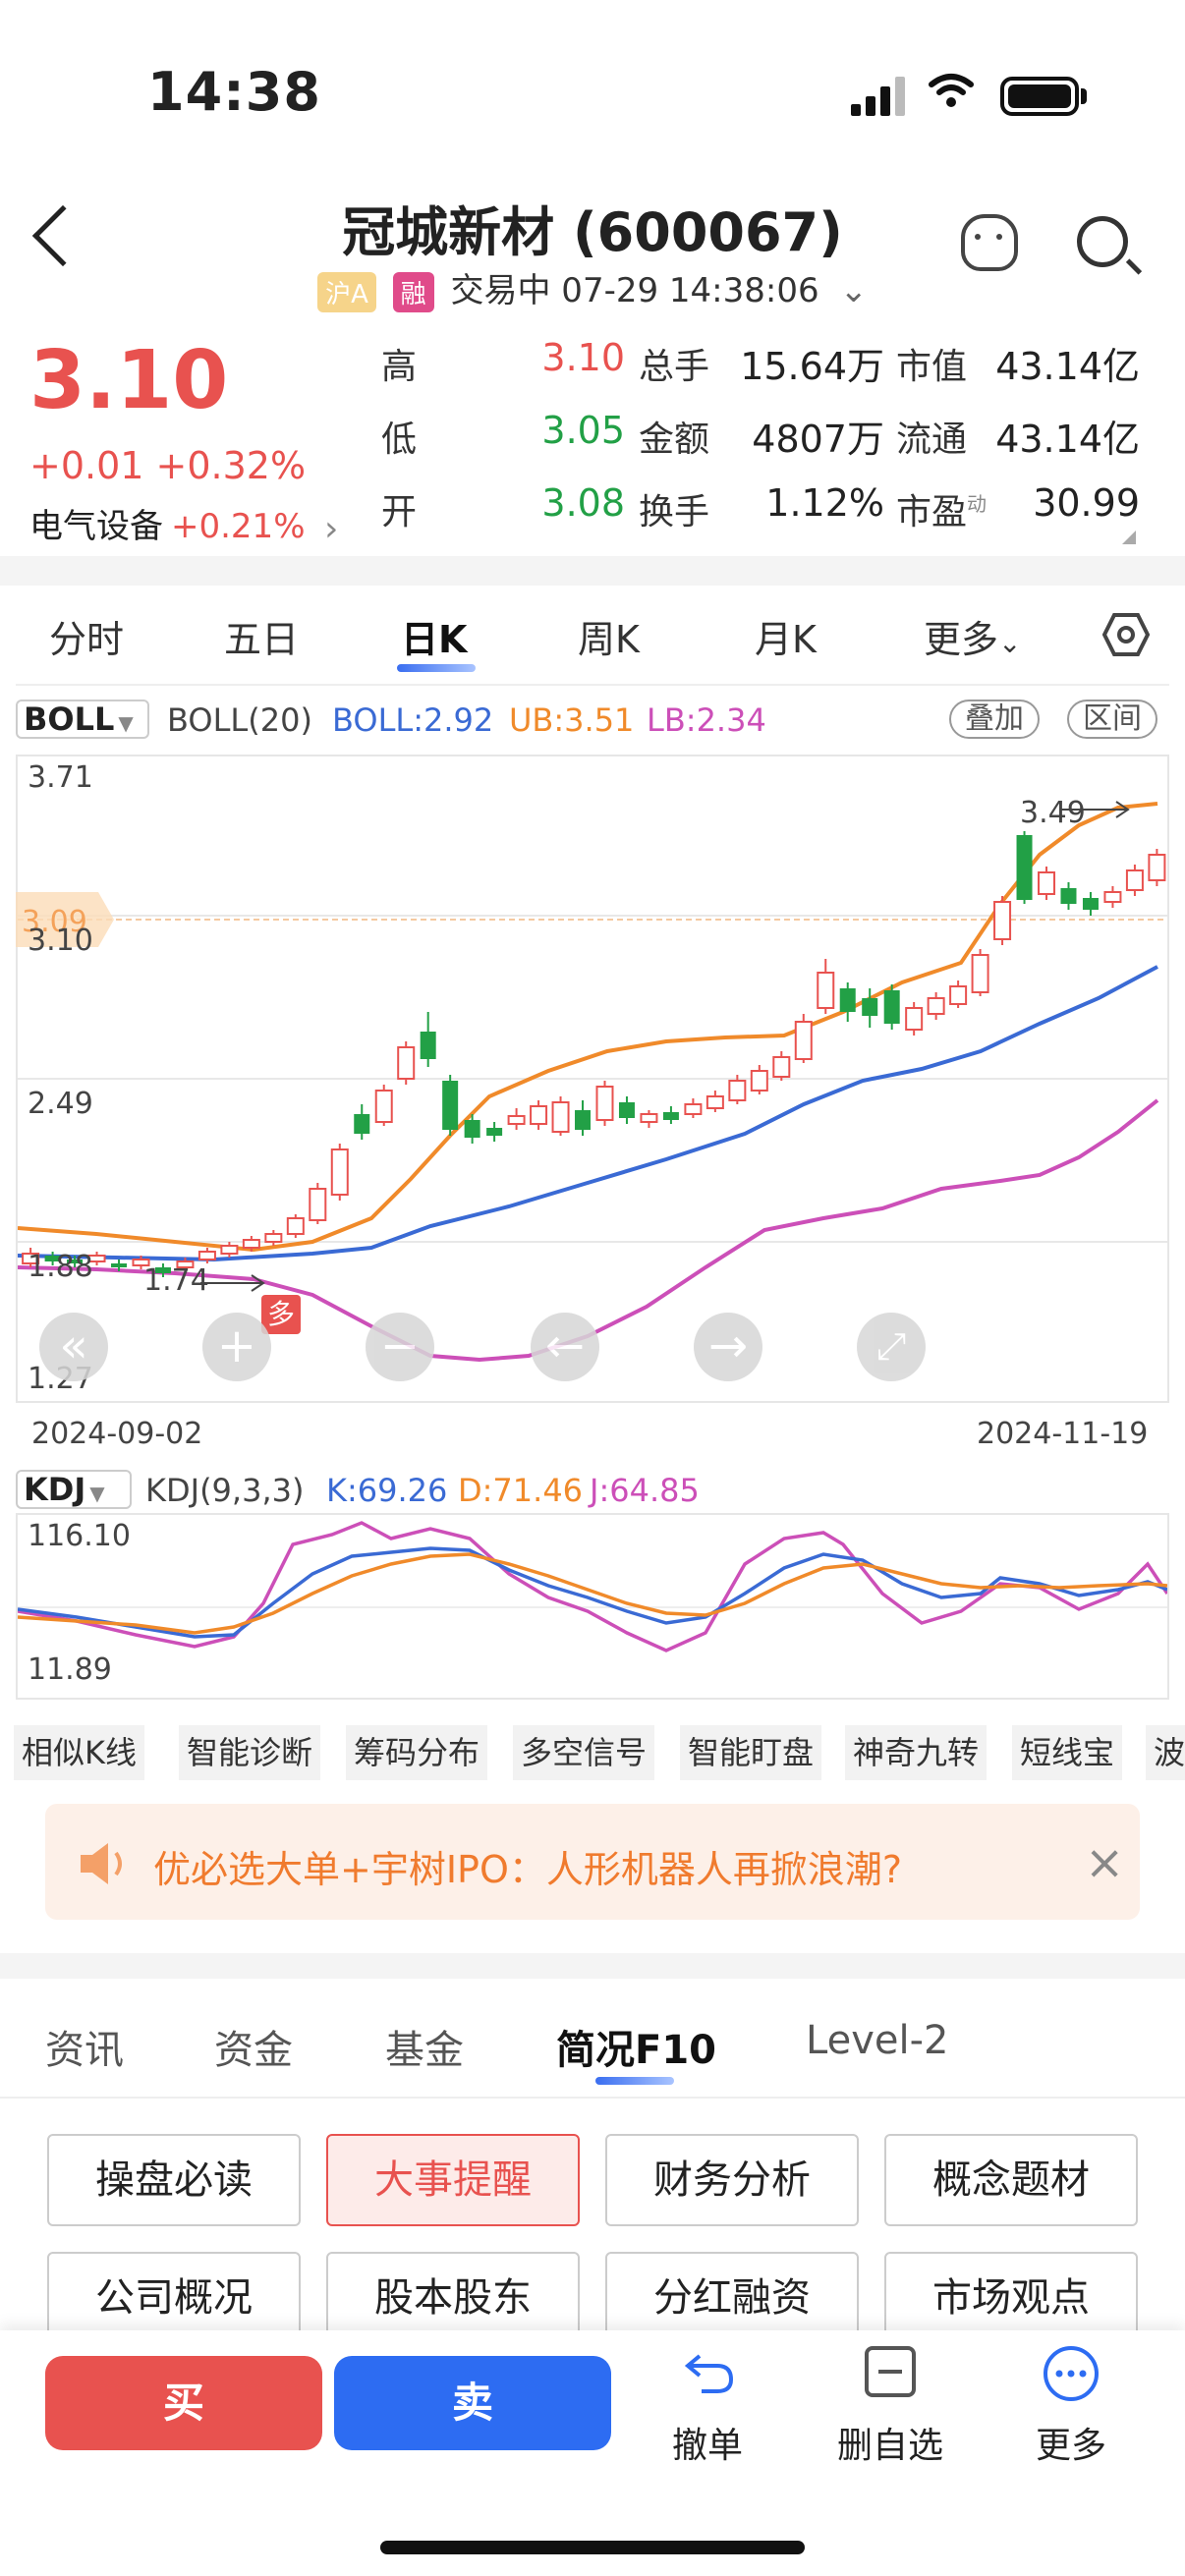  What do you see at coordinates (592, 232) in the screenshot?
I see `stock-title: 冠城新材 (600067)` at bounding box center [592, 232].